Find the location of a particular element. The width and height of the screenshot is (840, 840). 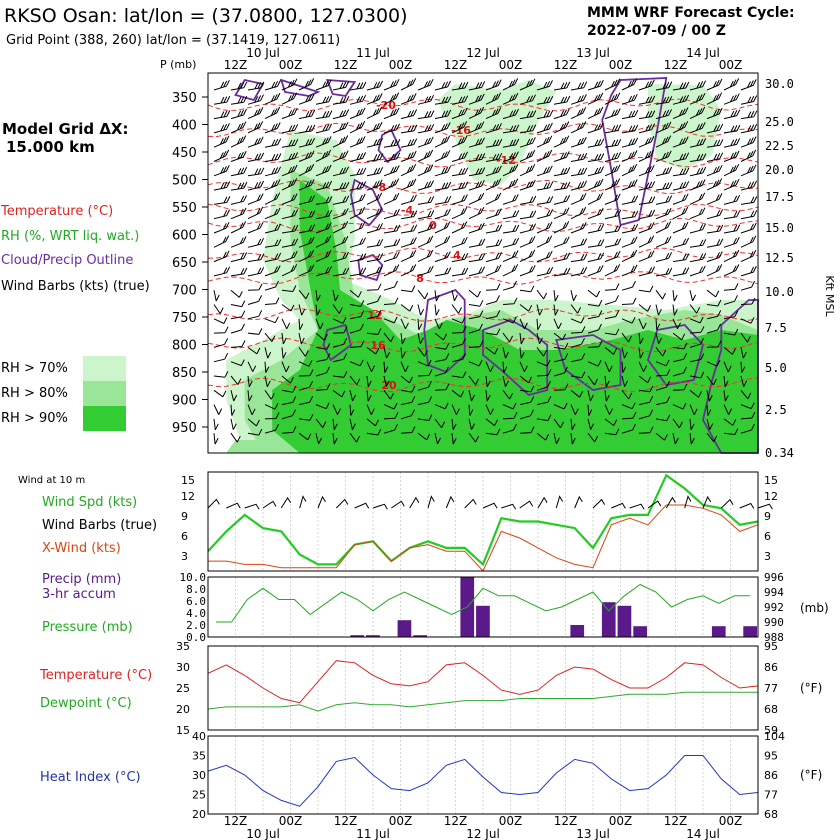

top-date-label: 14 Jul is located at coordinates (703, 53).